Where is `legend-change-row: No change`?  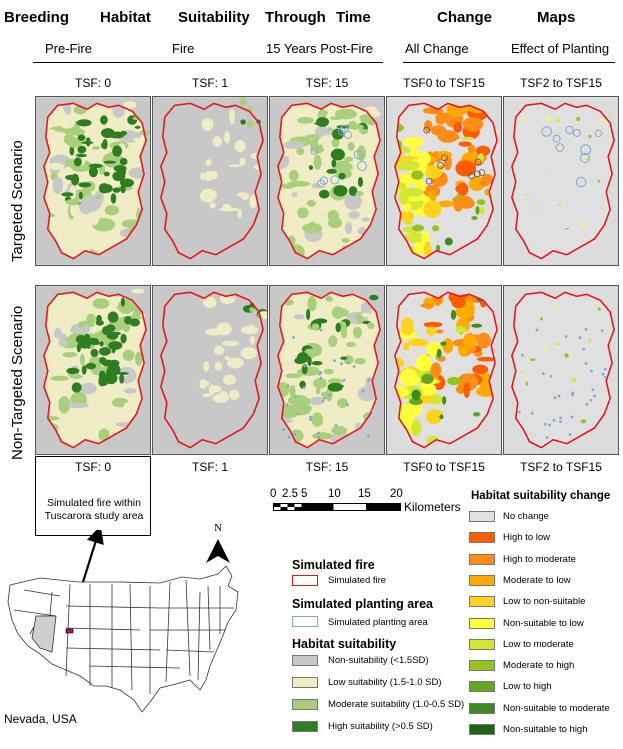
legend-change-row: No change is located at coordinates (546, 517).